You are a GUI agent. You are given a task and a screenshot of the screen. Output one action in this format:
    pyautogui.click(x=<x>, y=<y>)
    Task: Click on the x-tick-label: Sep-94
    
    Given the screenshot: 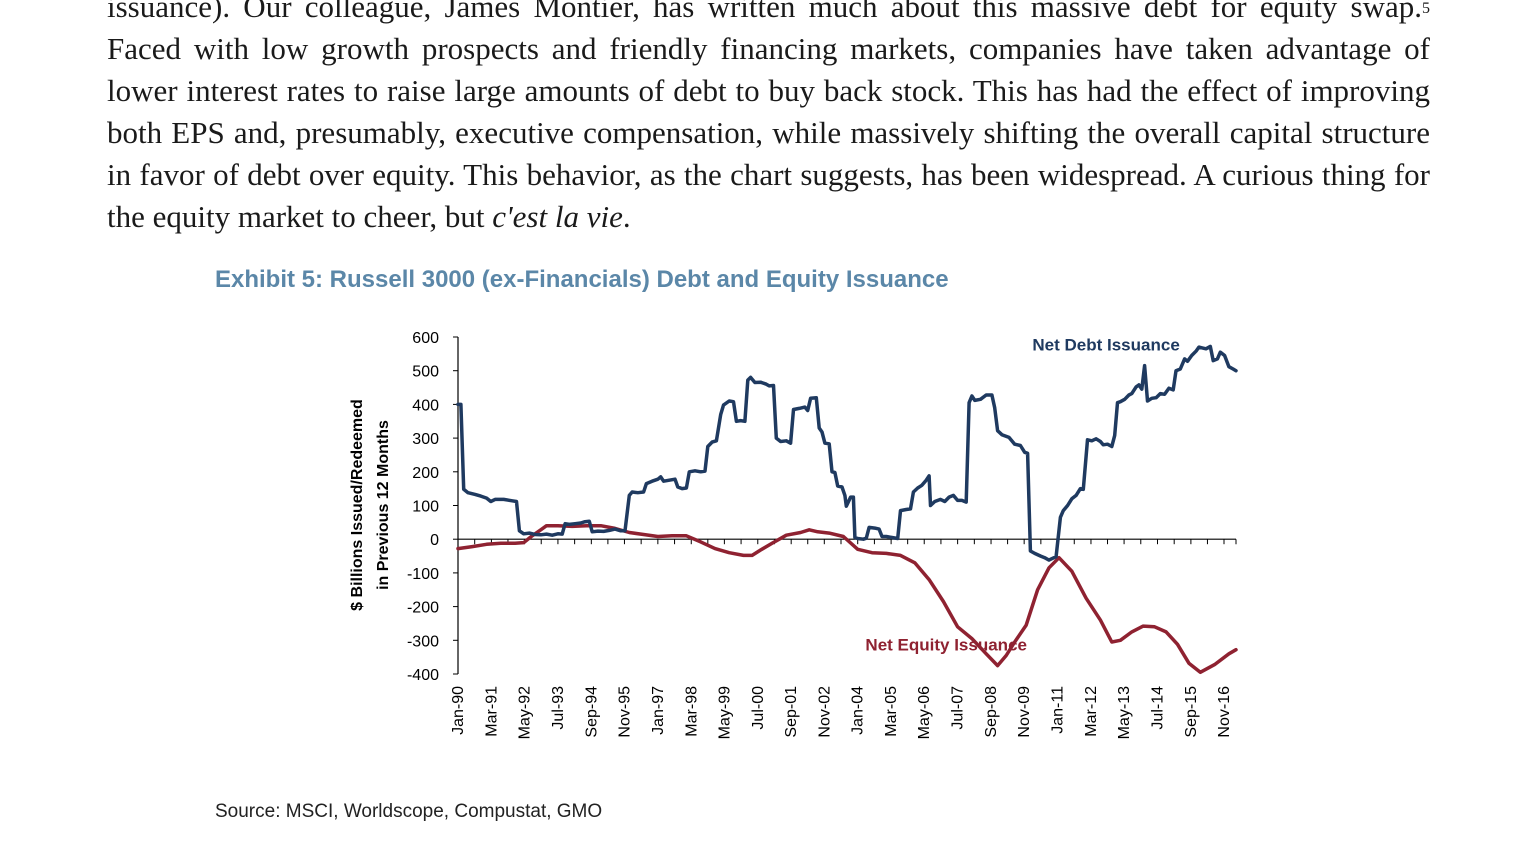 What is the action you would take?
    pyautogui.click(x=591, y=712)
    